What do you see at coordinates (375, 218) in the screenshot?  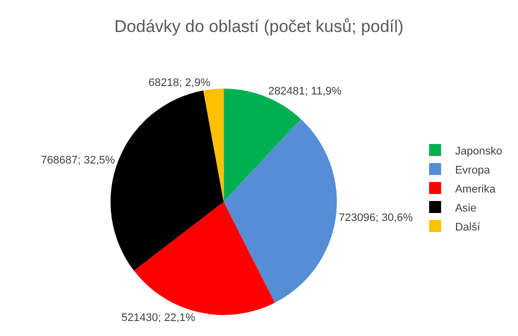 I see `data-label: 723096; 30,6%` at bounding box center [375, 218].